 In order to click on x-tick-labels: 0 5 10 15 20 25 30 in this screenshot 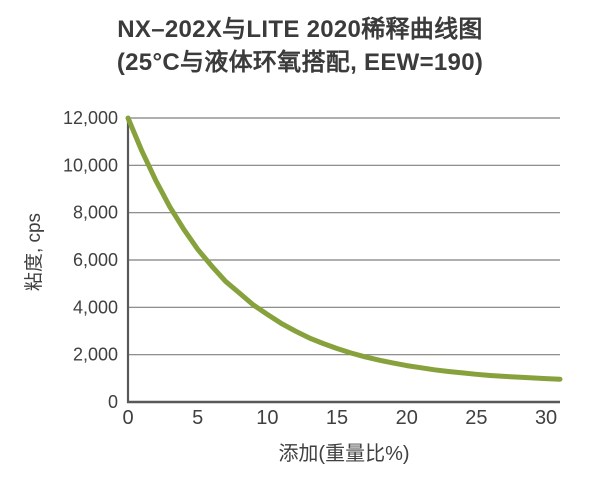, I will do `click(339, 418)`.